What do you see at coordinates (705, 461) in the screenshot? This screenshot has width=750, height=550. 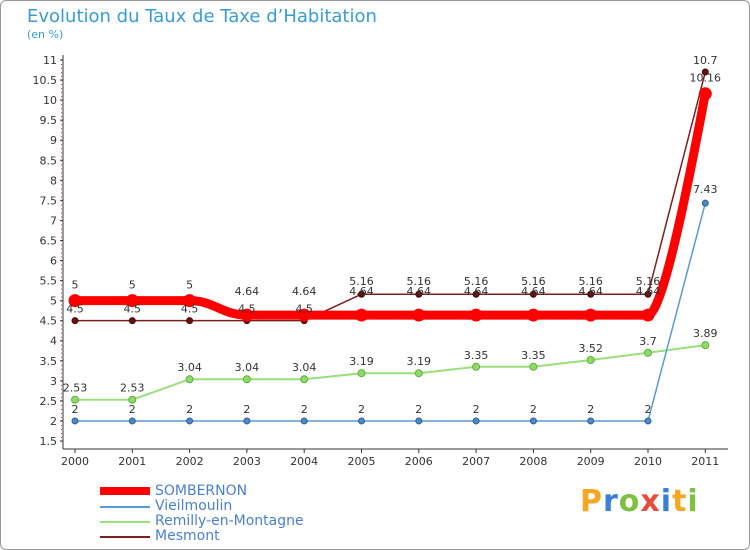 I see `x-tick-label: 2011` at bounding box center [705, 461].